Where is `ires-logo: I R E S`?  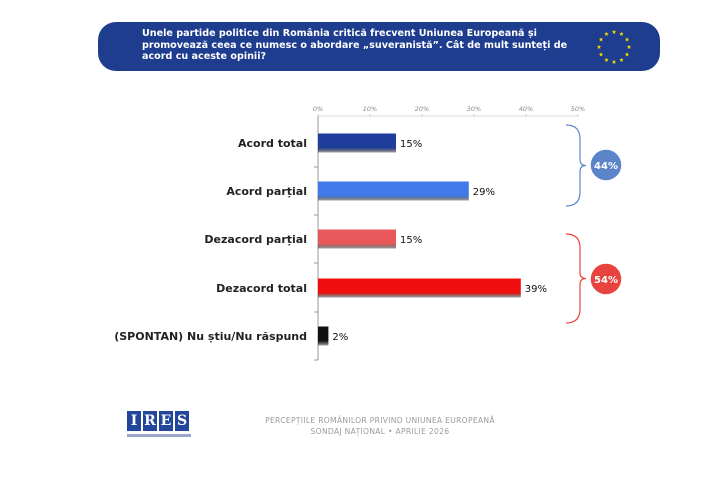 ires-logo: I R E S is located at coordinates (159, 425).